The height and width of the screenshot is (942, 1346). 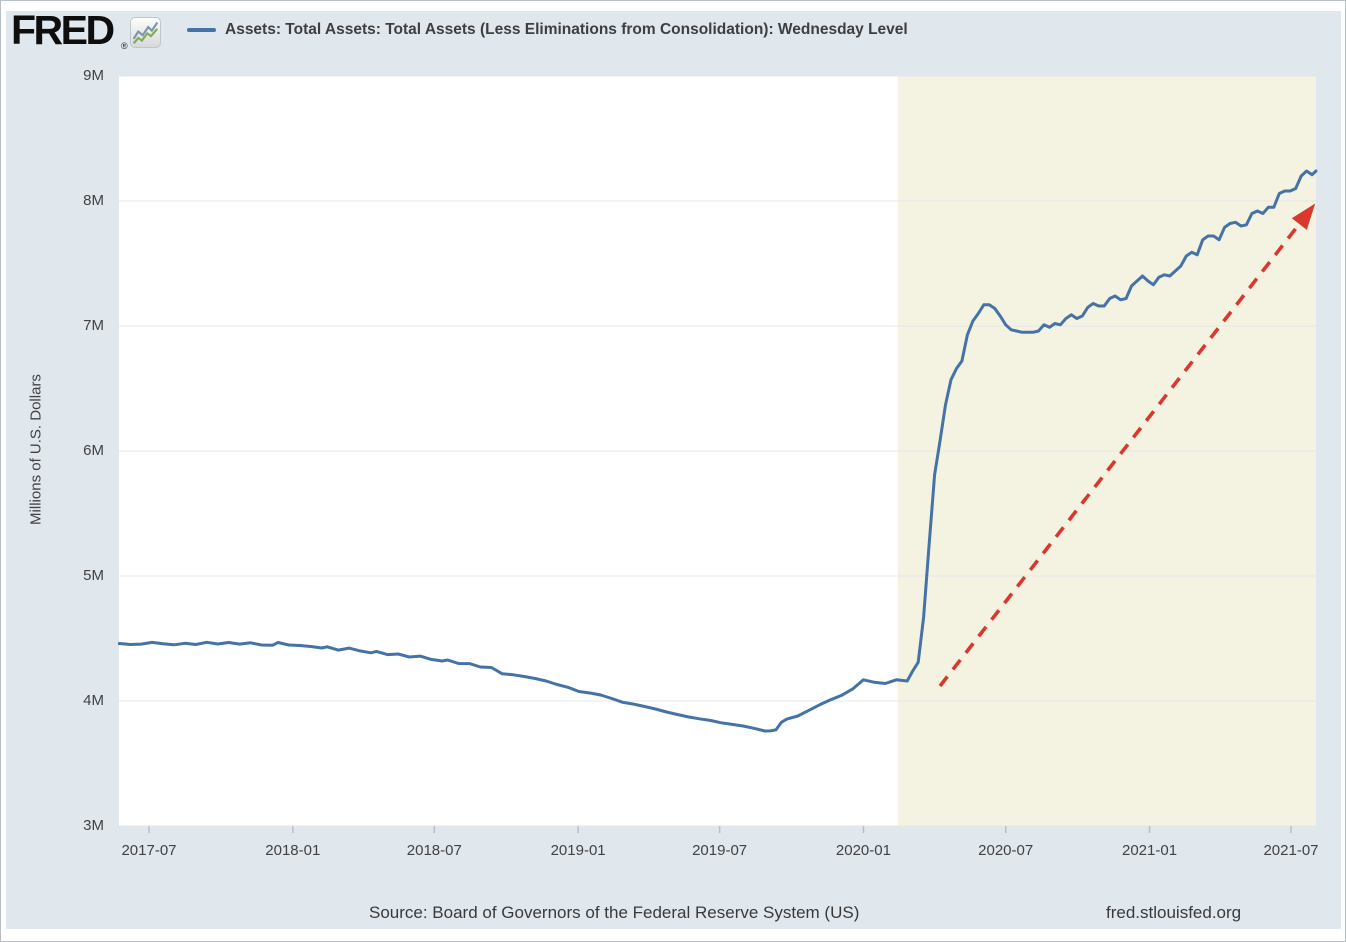 What do you see at coordinates (36, 449) in the screenshot?
I see `y-axis-title: Millions of U.S. Dollars` at bounding box center [36, 449].